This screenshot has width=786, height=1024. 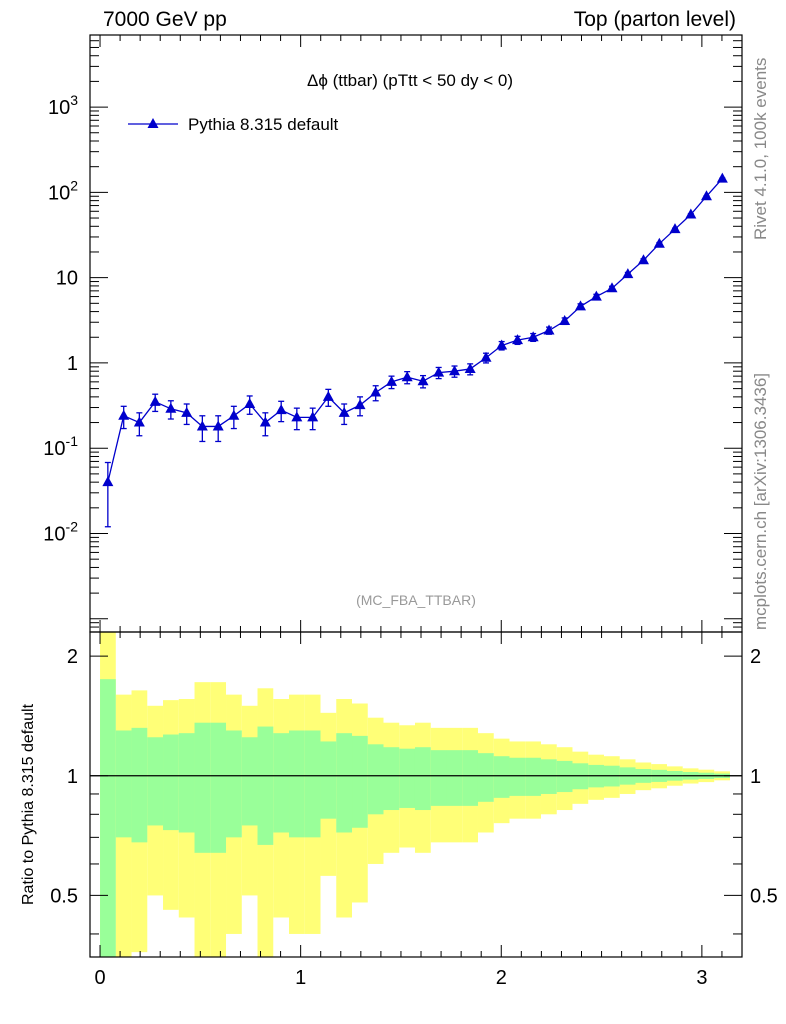 I want to click on y-tick-label: 10⁻², so click(x=60, y=532).